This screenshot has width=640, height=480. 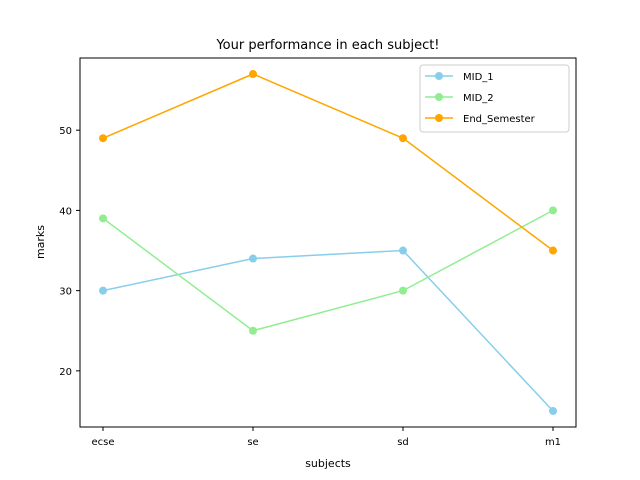 I want to click on legend-entry: End_Semester, so click(x=480, y=119).